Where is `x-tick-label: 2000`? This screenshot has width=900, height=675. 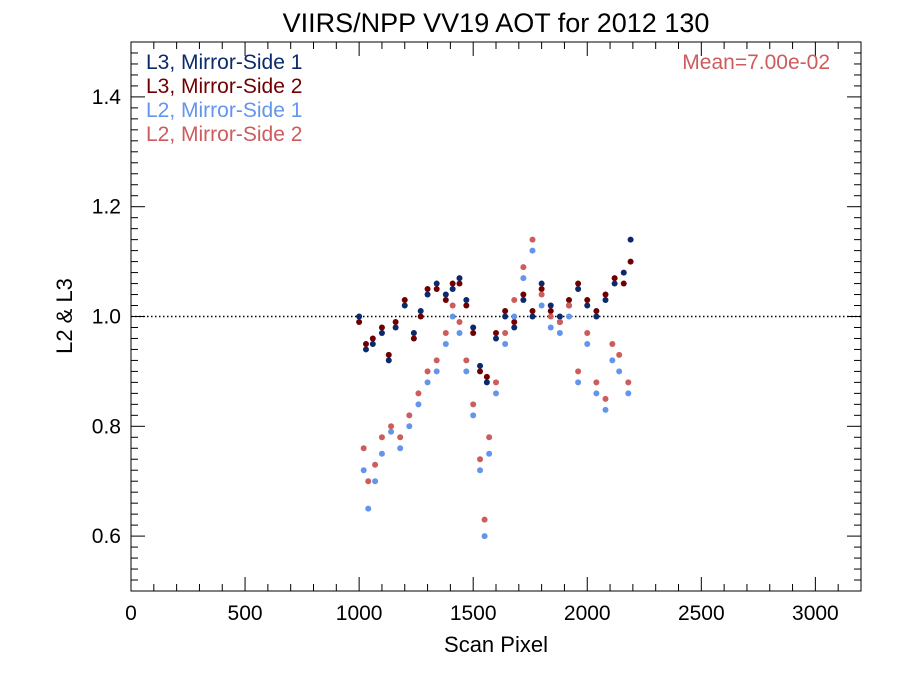
x-tick-label: 2000 is located at coordinates (587, 613).